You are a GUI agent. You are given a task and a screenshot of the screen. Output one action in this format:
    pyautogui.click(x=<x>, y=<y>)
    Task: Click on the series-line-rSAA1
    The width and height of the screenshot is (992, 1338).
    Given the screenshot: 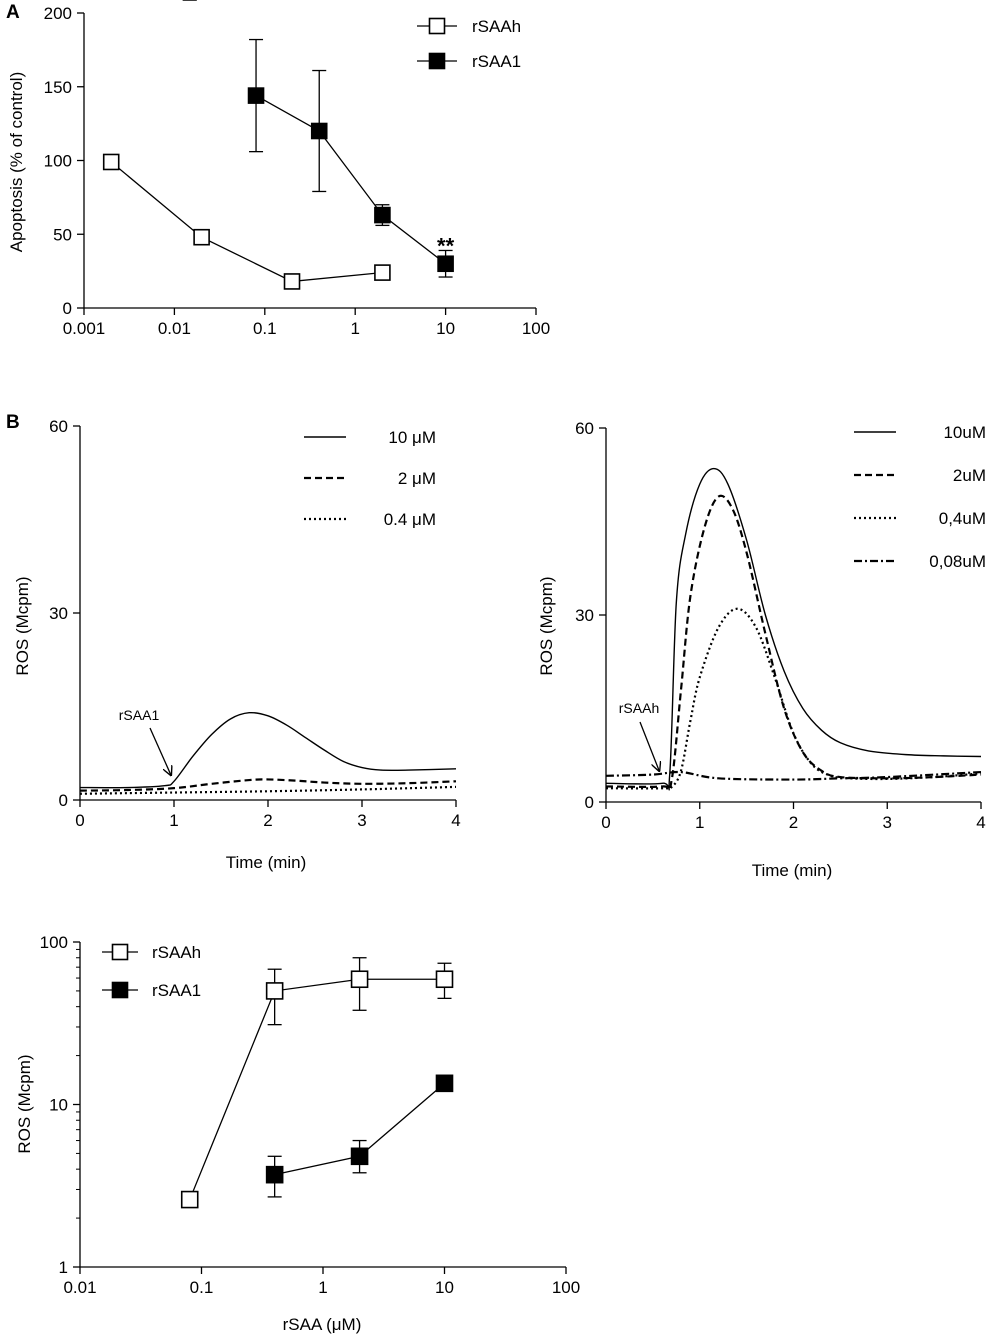 What is the action you would take?
    pyautogui.click(x=350, y=180)
    